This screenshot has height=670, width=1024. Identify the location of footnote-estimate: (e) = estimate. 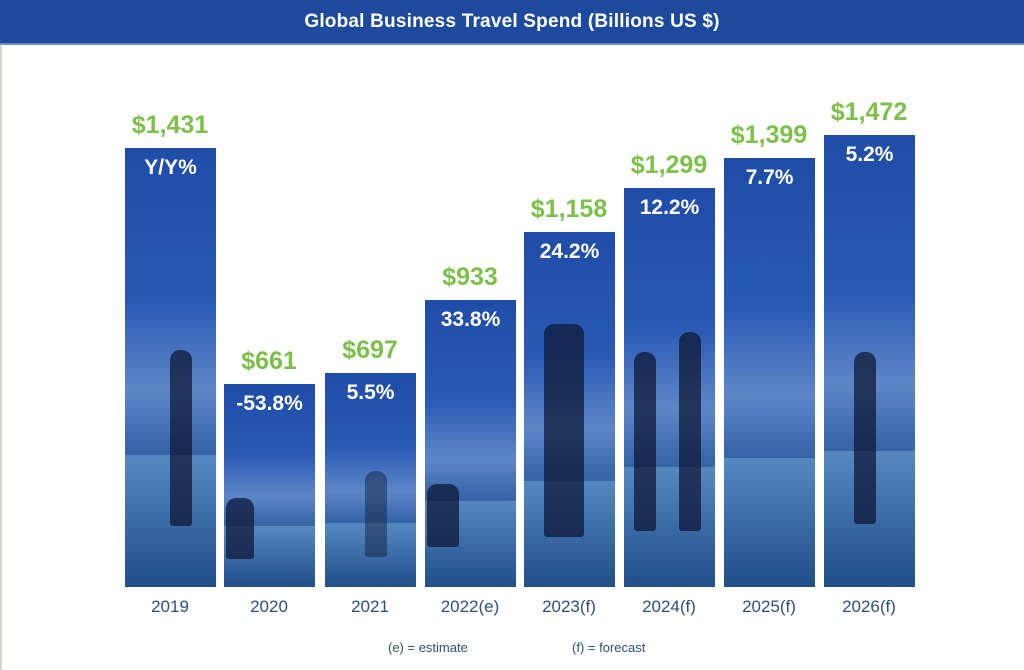
(428, 647).